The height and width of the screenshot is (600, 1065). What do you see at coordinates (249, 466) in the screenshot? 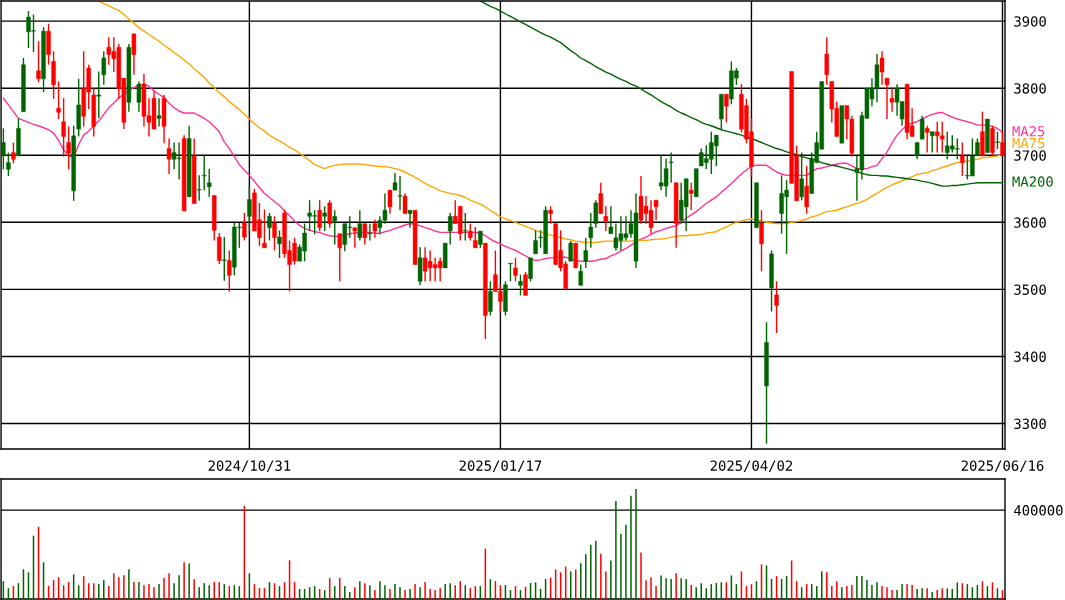
I see `x-tick-label: 2024/10/31` at bounding box center [249, 466].